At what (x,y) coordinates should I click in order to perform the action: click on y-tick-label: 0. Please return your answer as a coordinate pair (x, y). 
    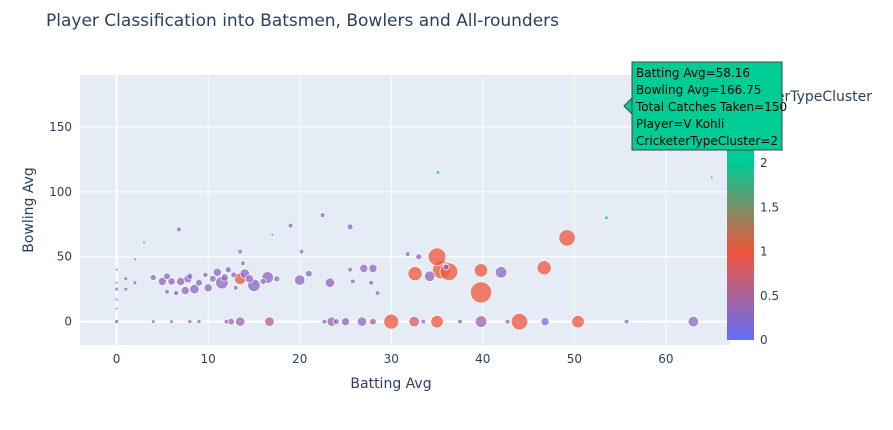
    Looking at the image, I should click on (68, 322).